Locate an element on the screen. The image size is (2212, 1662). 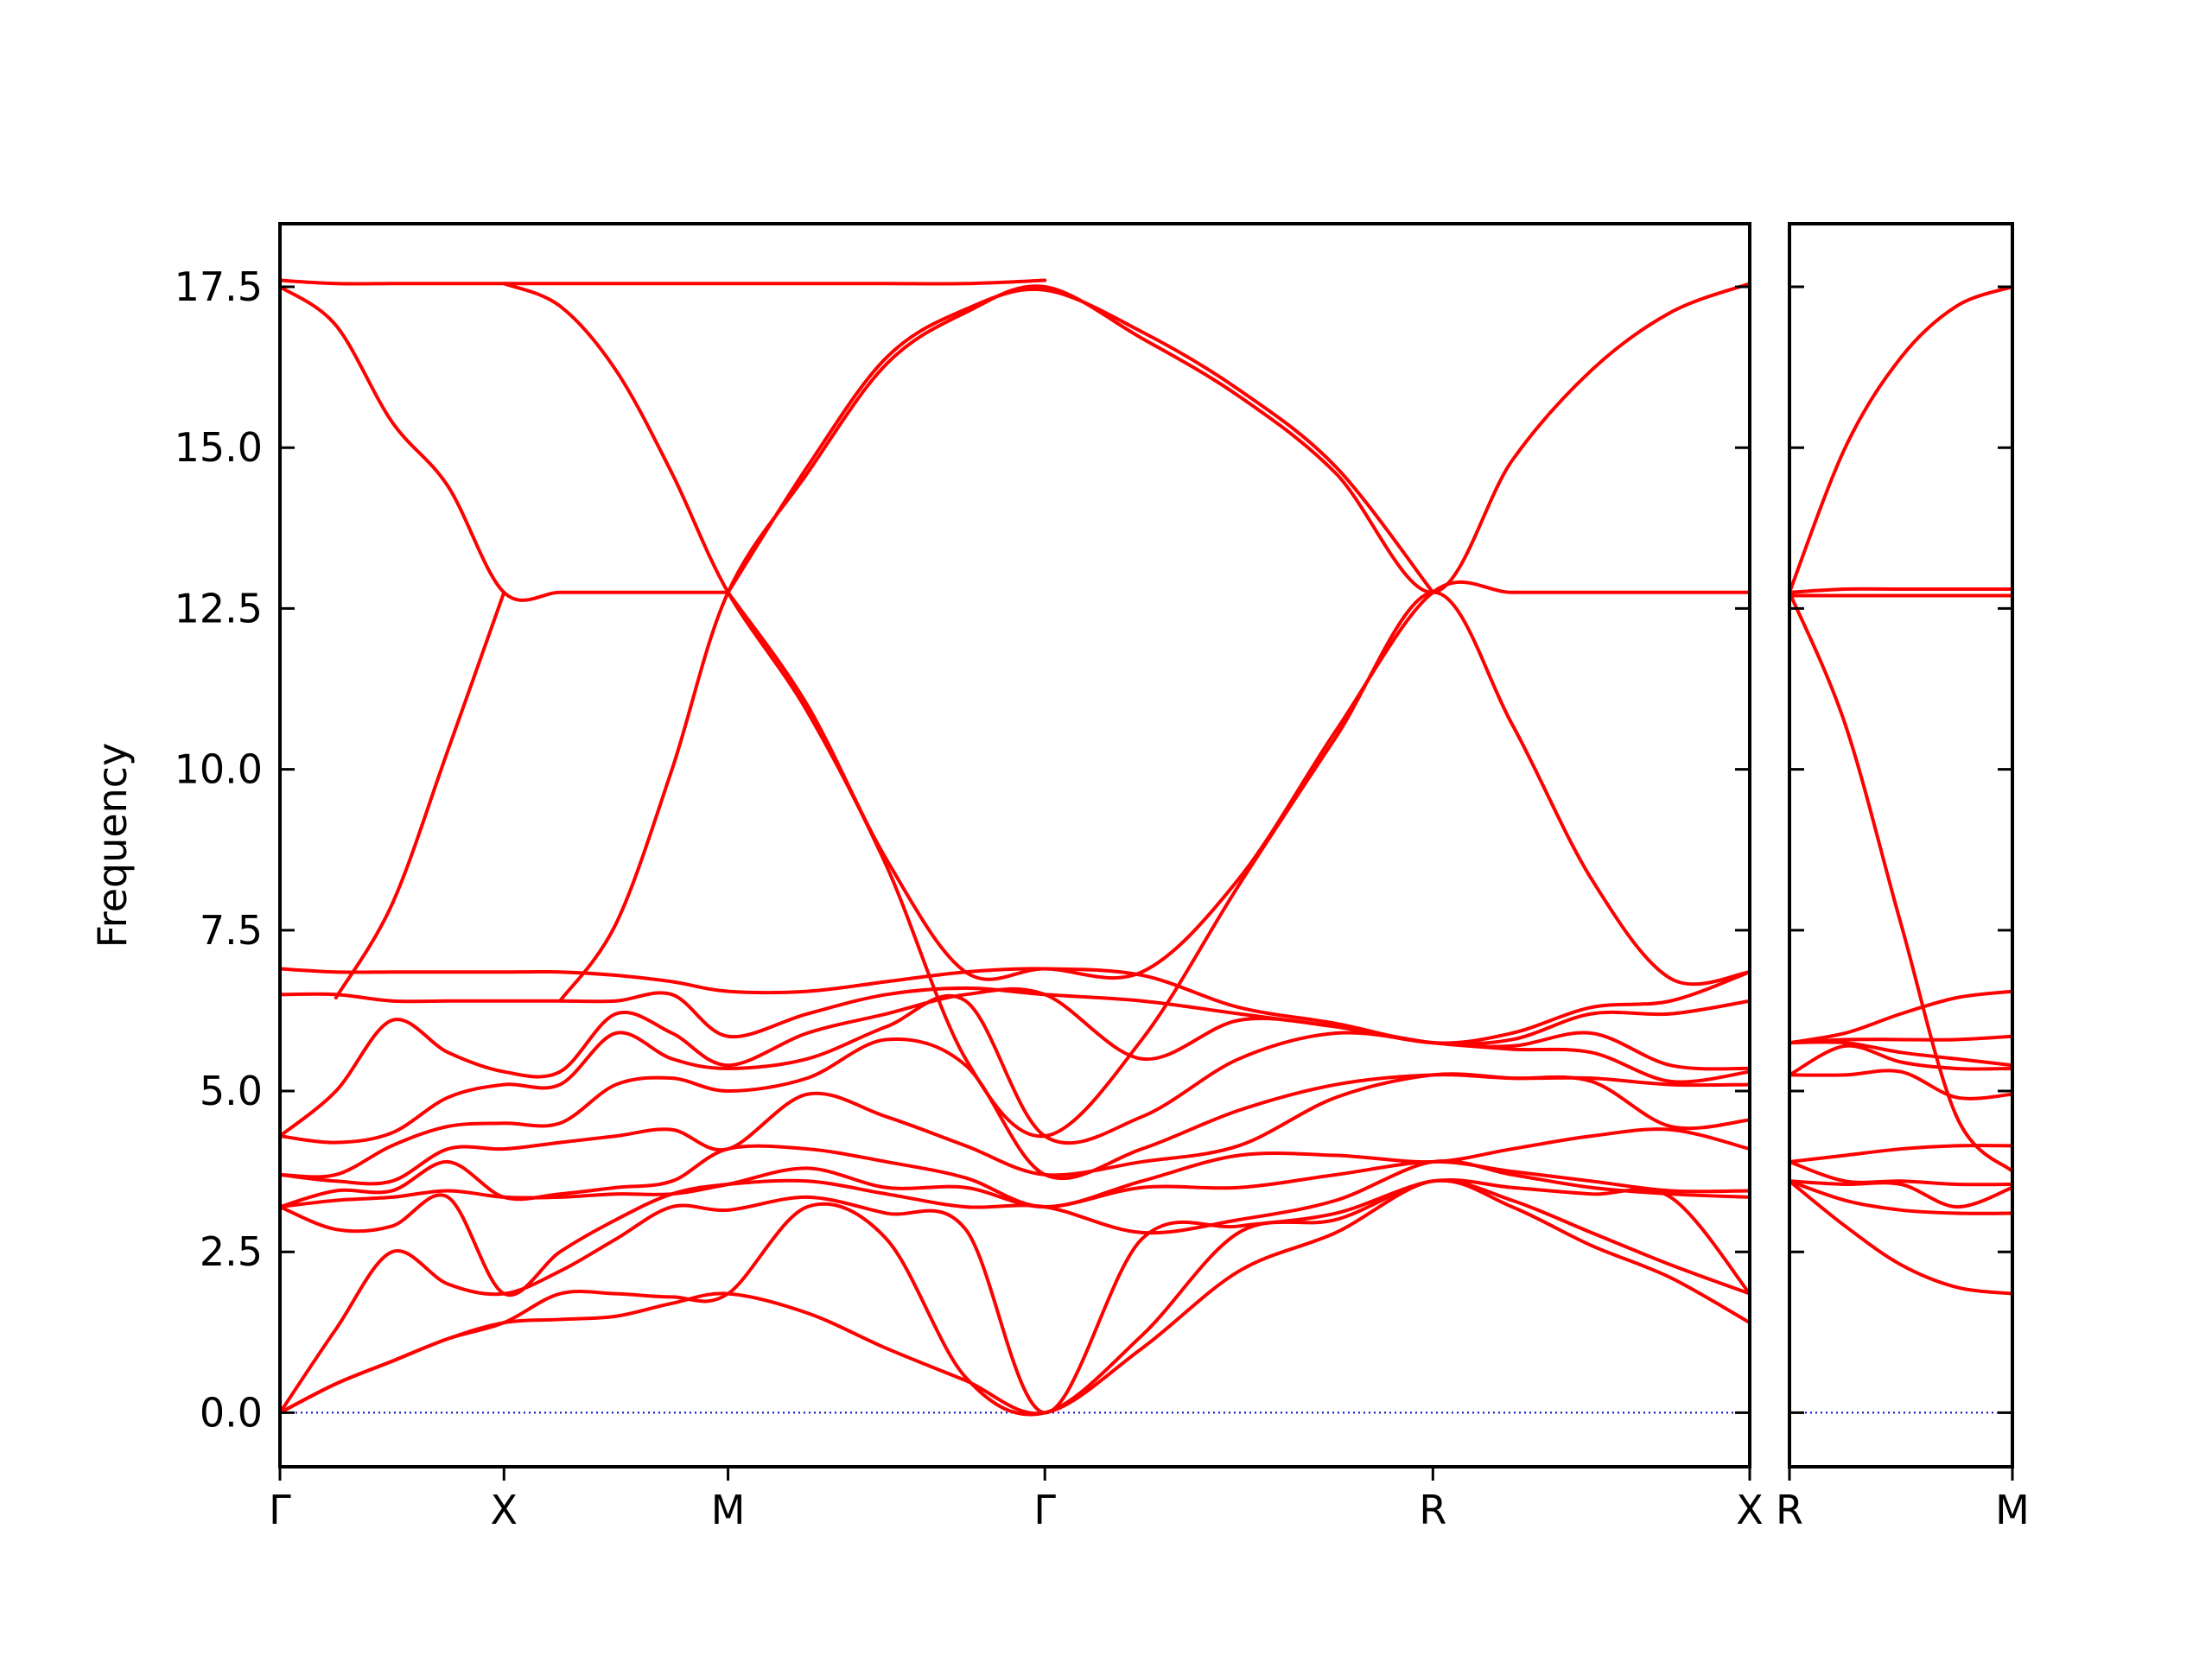
y-tick-label: 5.0 is located at coordinates (232, 1091).